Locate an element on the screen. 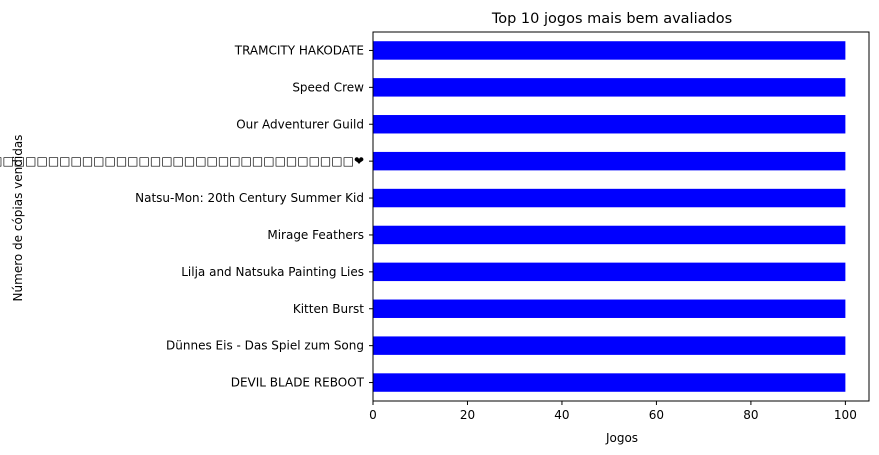 This screenshot has height=455, width=879. x-tick-label: 0 is located at coordinates (373, 415).